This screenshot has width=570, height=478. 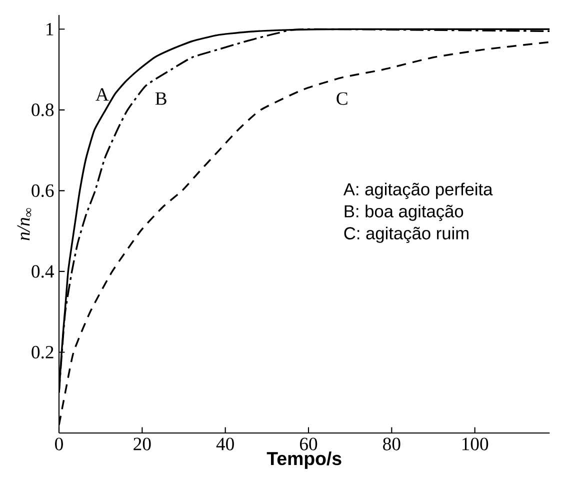 I want to click on y-tick-label: 0.2, so click(x=43, y=352).